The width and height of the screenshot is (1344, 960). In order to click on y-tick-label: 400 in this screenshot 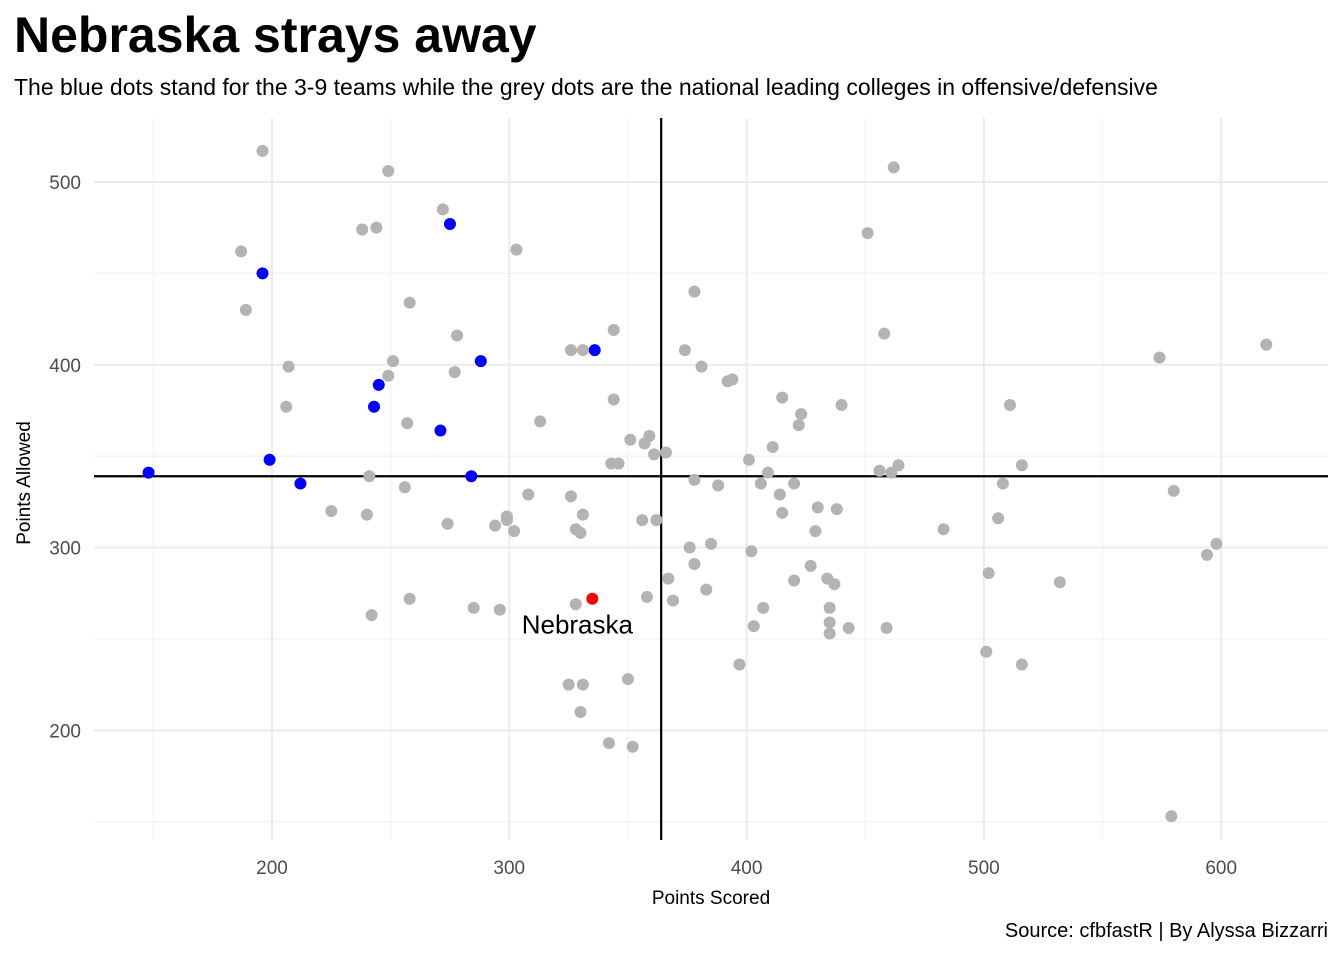, I will do `click(65, 366)`.